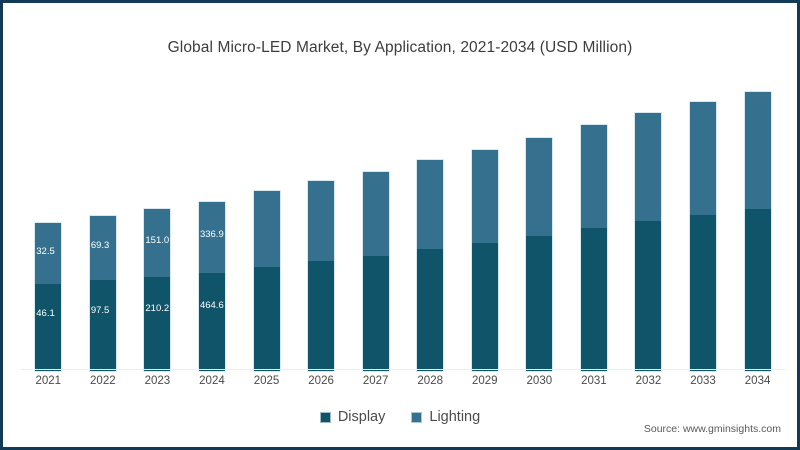  I want to click on legend-label: Lighting, so click(455, 417).